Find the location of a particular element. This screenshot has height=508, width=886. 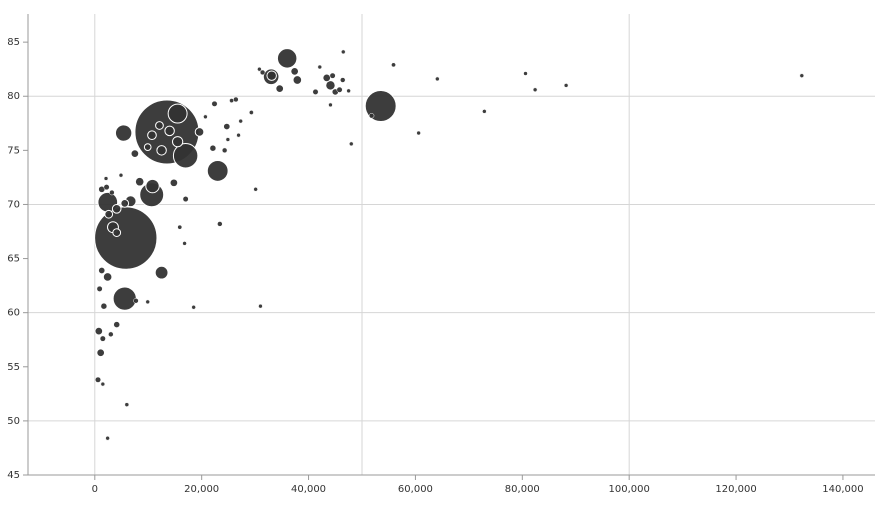

x-tick-label: 20,000 is located at coordinates (201, 489).